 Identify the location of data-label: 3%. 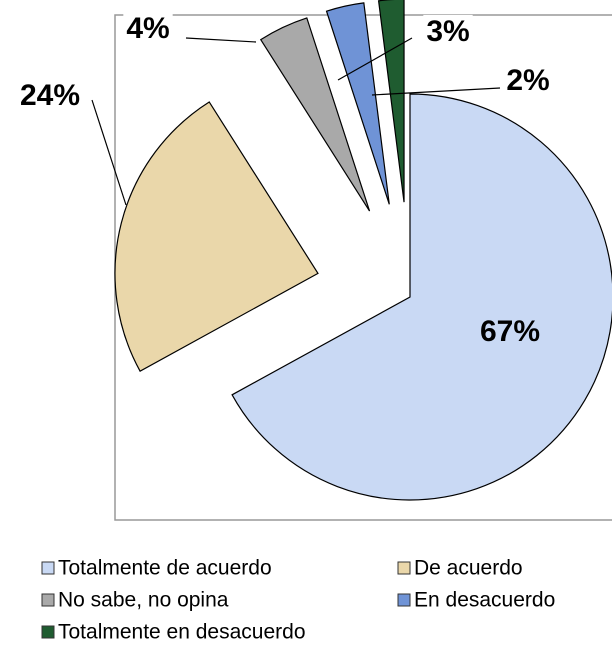
(447, 31).